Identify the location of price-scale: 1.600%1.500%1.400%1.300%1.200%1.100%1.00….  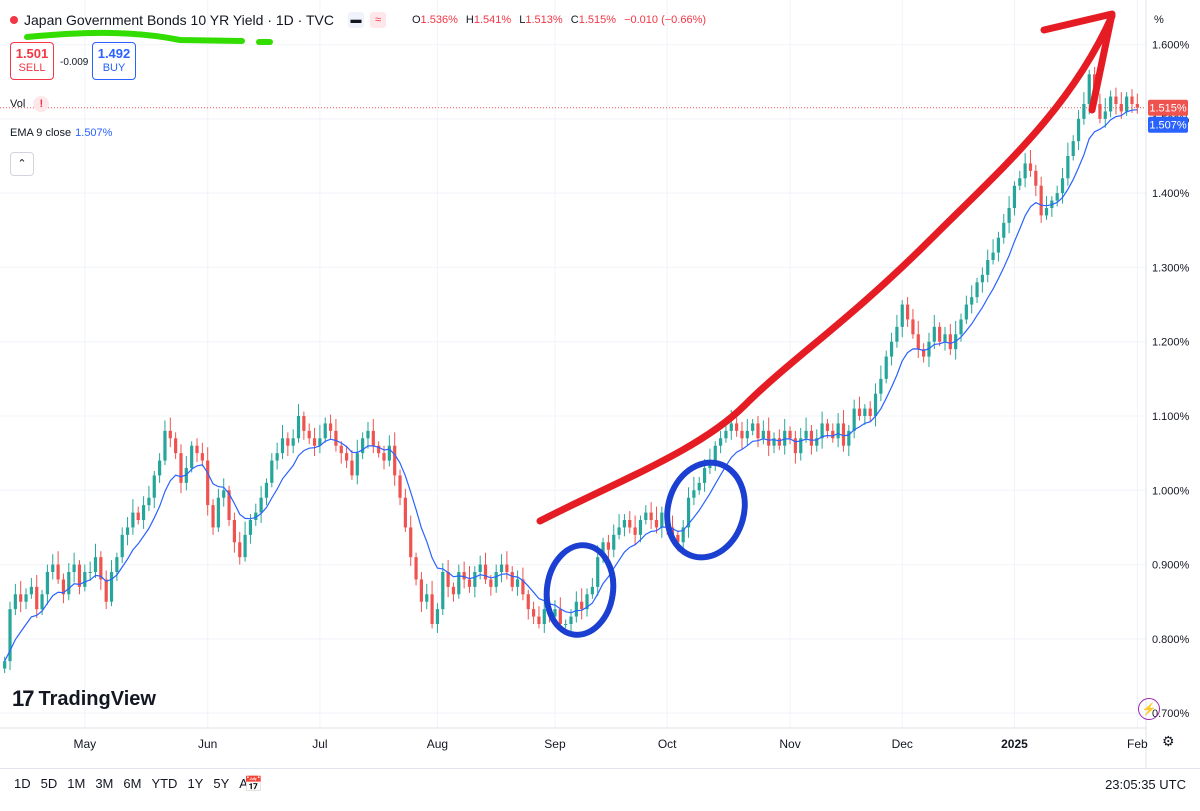
(1171, 380).